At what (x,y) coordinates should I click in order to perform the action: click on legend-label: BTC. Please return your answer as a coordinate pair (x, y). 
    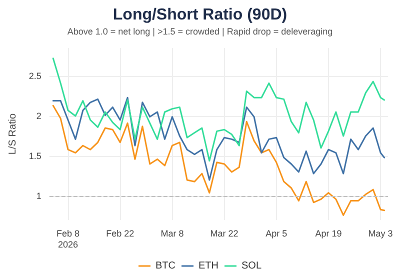
    Looking at the image, I should click on (165, 266).